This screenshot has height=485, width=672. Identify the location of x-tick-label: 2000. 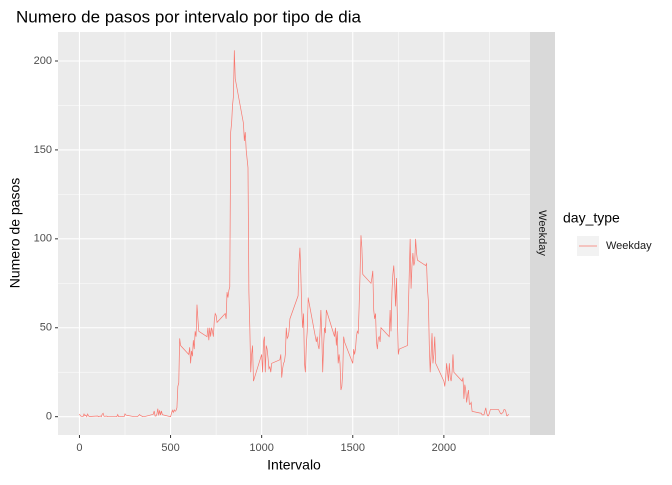
(444, 448).